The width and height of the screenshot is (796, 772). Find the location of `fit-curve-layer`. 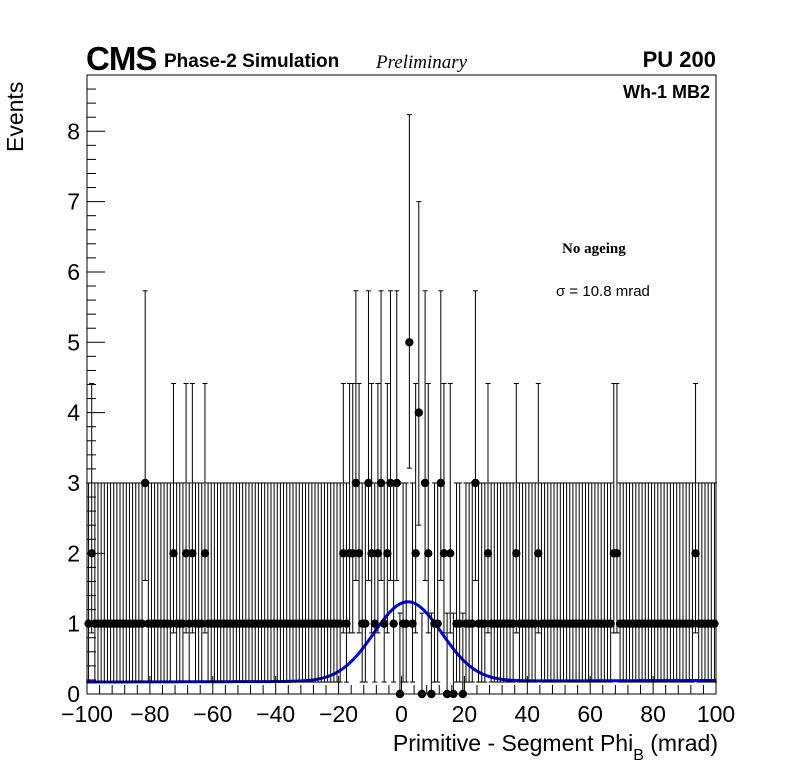

fit-curve-layer is located at coordinates (402, 642).